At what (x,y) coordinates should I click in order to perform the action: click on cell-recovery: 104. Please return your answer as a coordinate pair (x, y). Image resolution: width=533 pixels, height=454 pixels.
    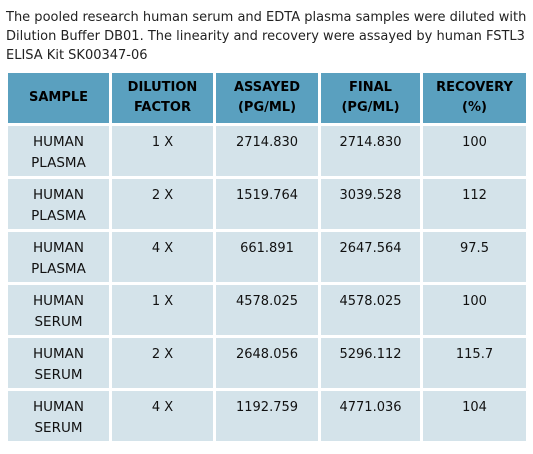
    Looking at the image, I should click on (474, 416).